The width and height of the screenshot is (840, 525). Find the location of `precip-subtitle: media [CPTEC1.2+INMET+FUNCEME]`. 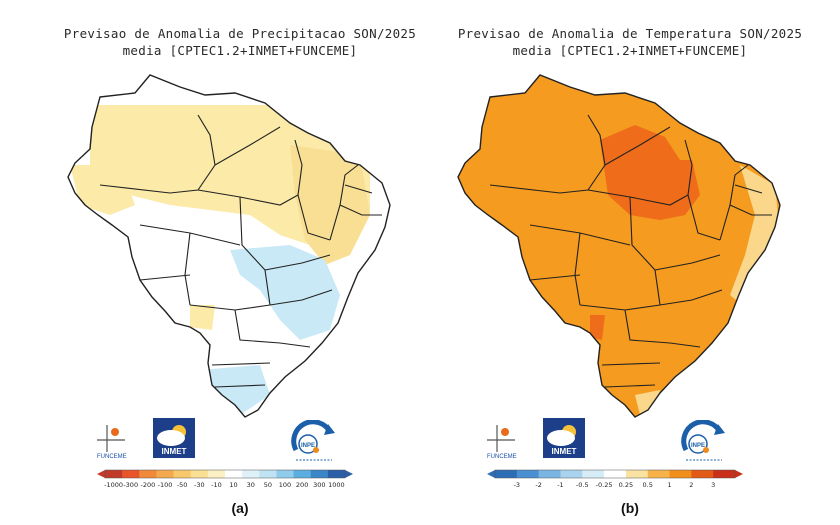

precip-subtitle: media [CPTEC1.2+INMET+FUNCEME] is located at coordinates (240, 50).